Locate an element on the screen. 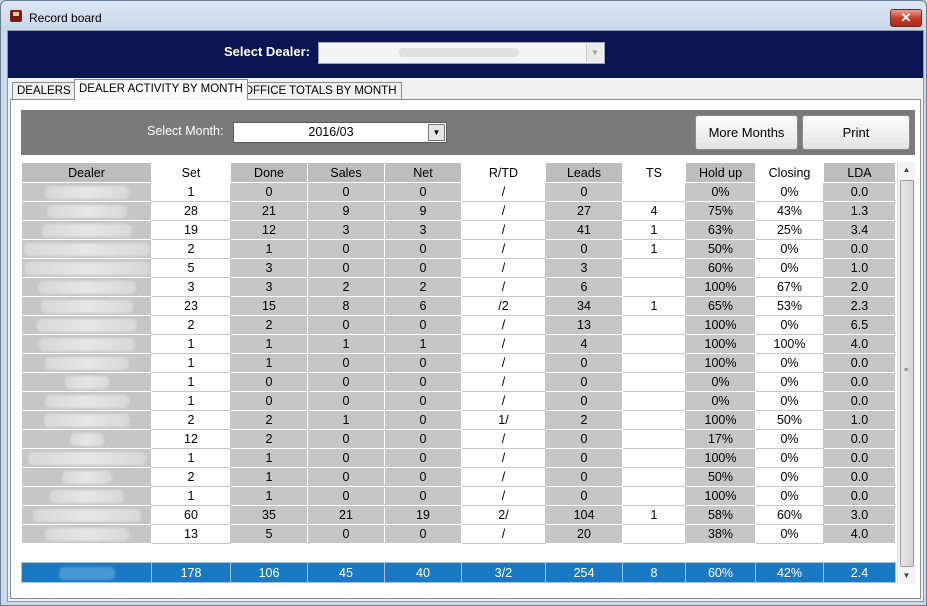 The width and height of the screenshot is (927, 606). cell-lda: 6.5 is located at coordinates (859, 325).